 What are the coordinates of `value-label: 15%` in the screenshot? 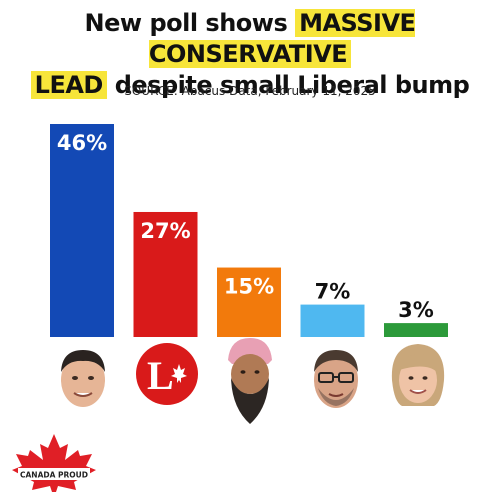 It's located at (249, 287).